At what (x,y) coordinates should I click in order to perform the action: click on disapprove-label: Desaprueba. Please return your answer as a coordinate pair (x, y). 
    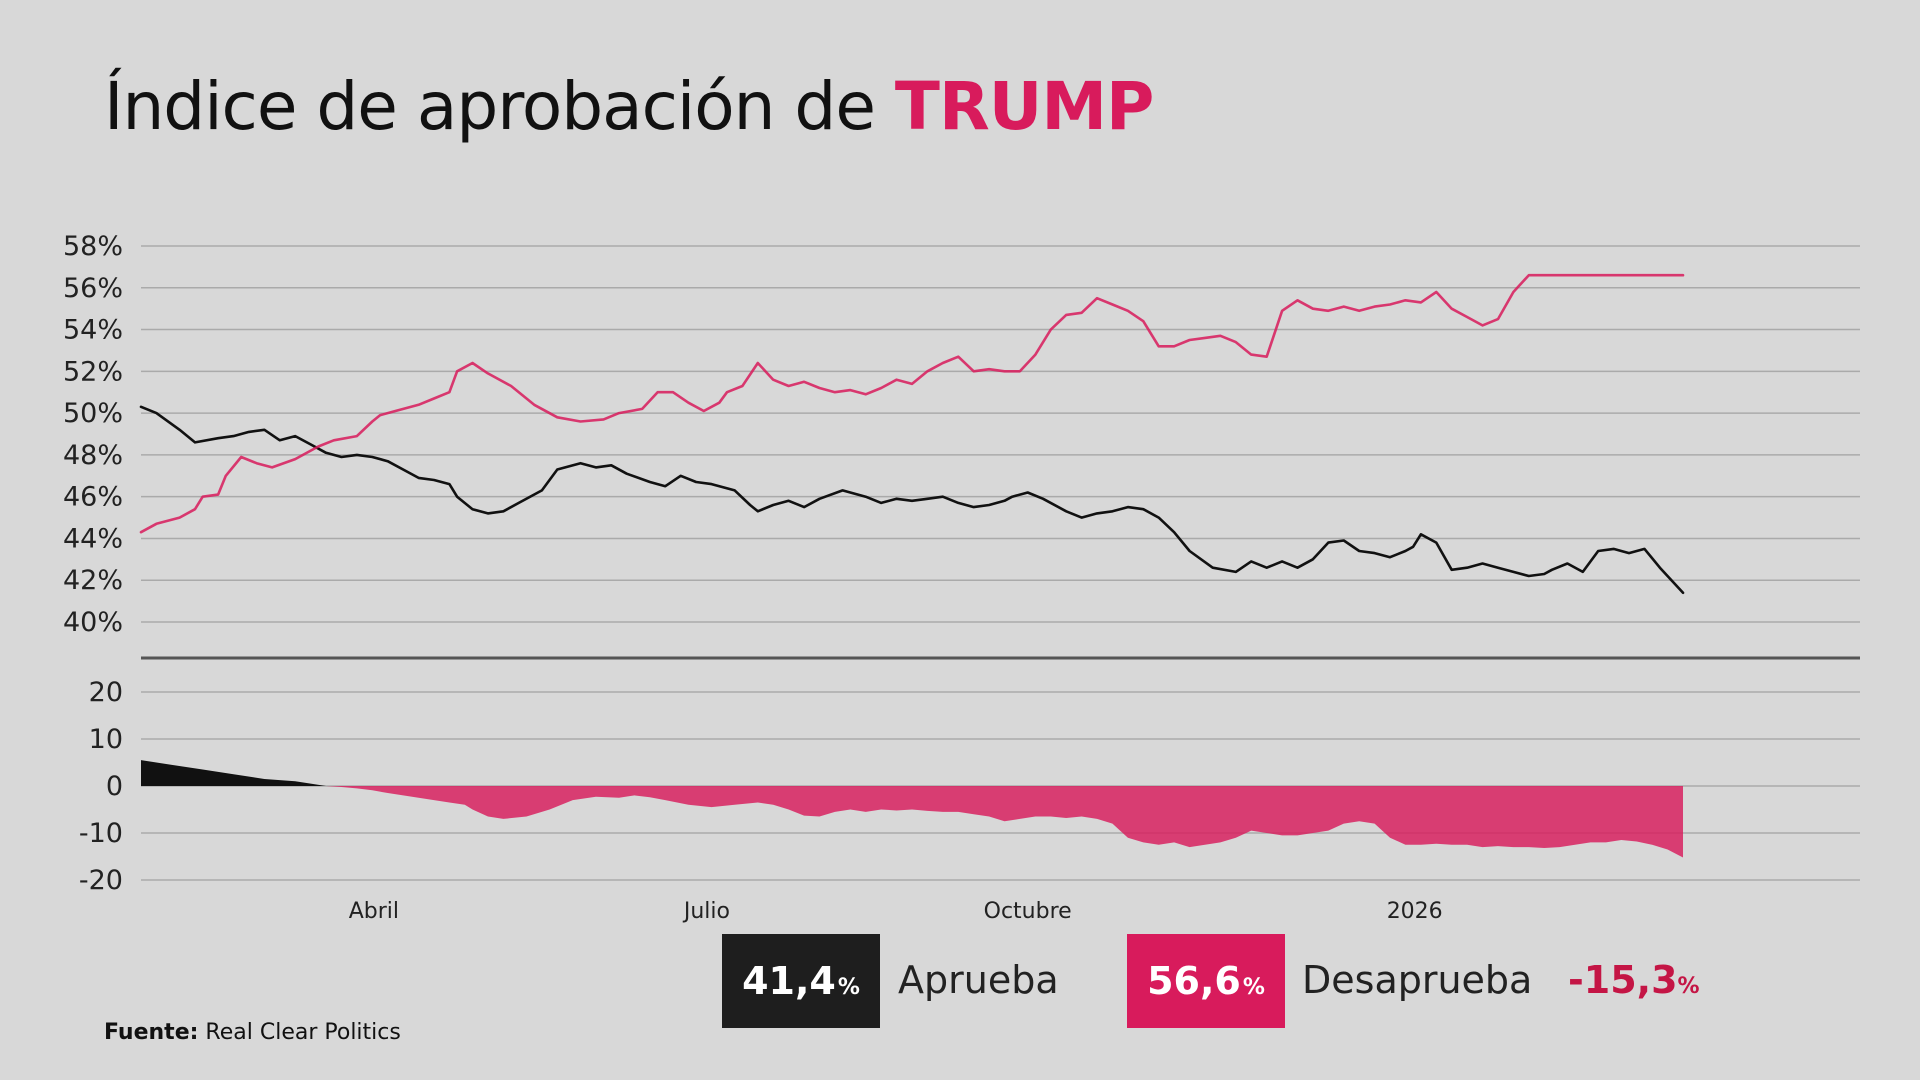
    Looking at the image, I should click on (1417, 980).